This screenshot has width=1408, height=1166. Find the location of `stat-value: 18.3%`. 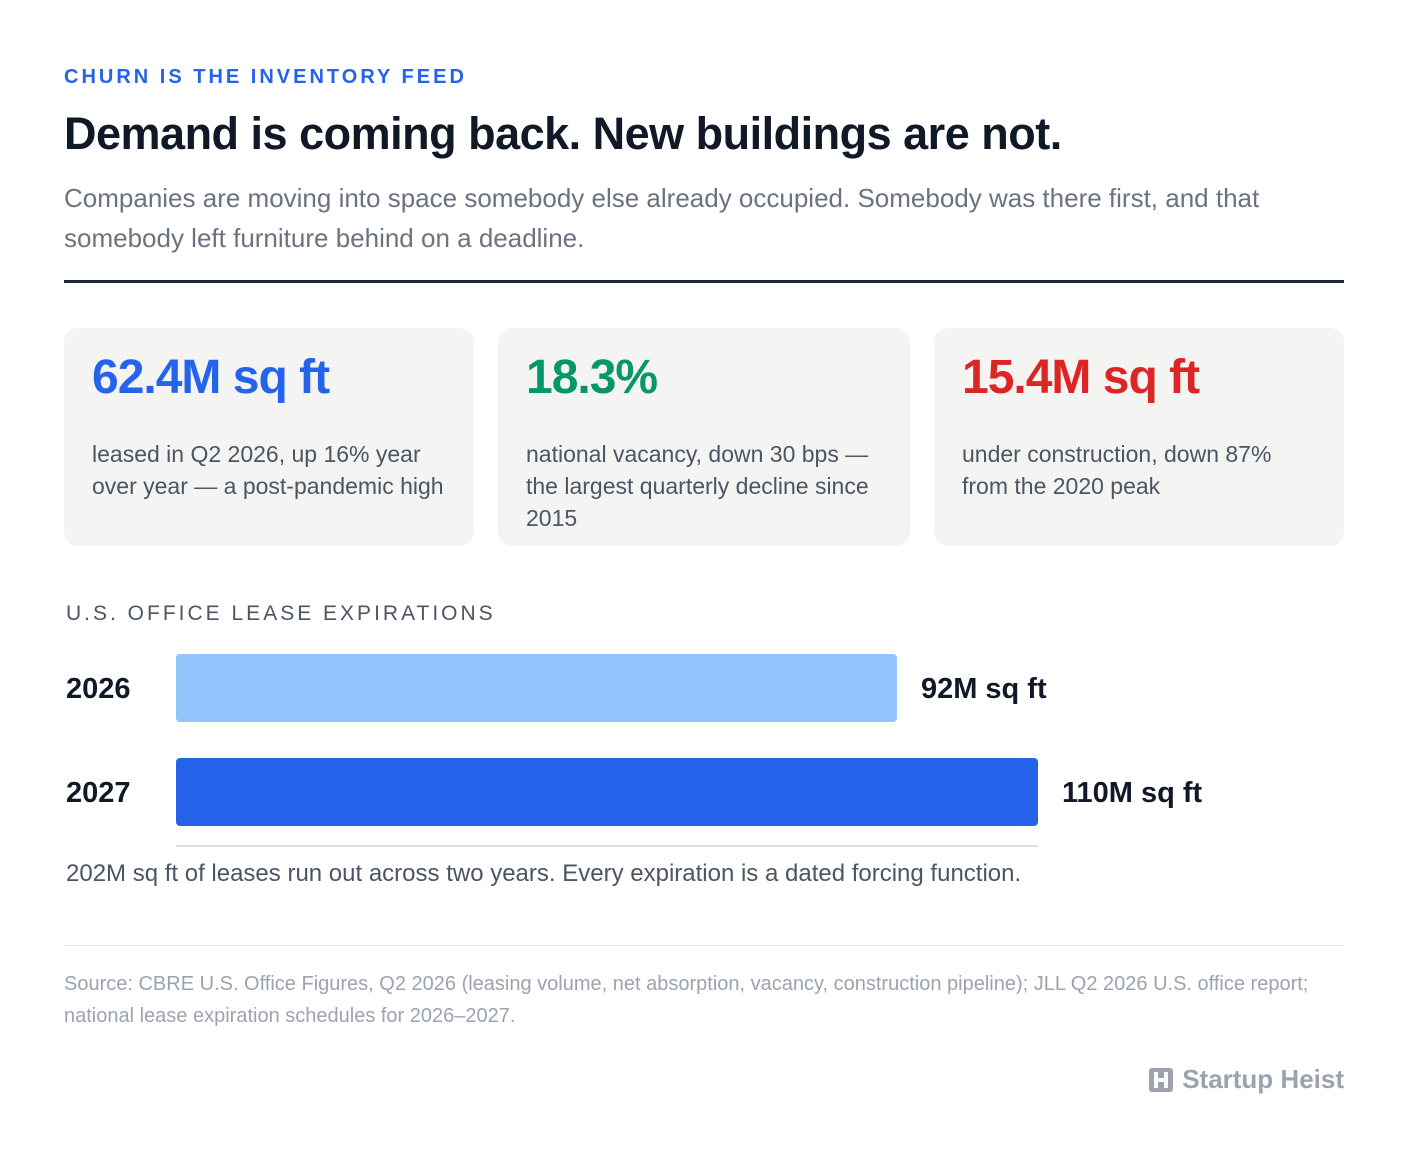

stat-value: 18.3% is located at coordinates (592, 377).